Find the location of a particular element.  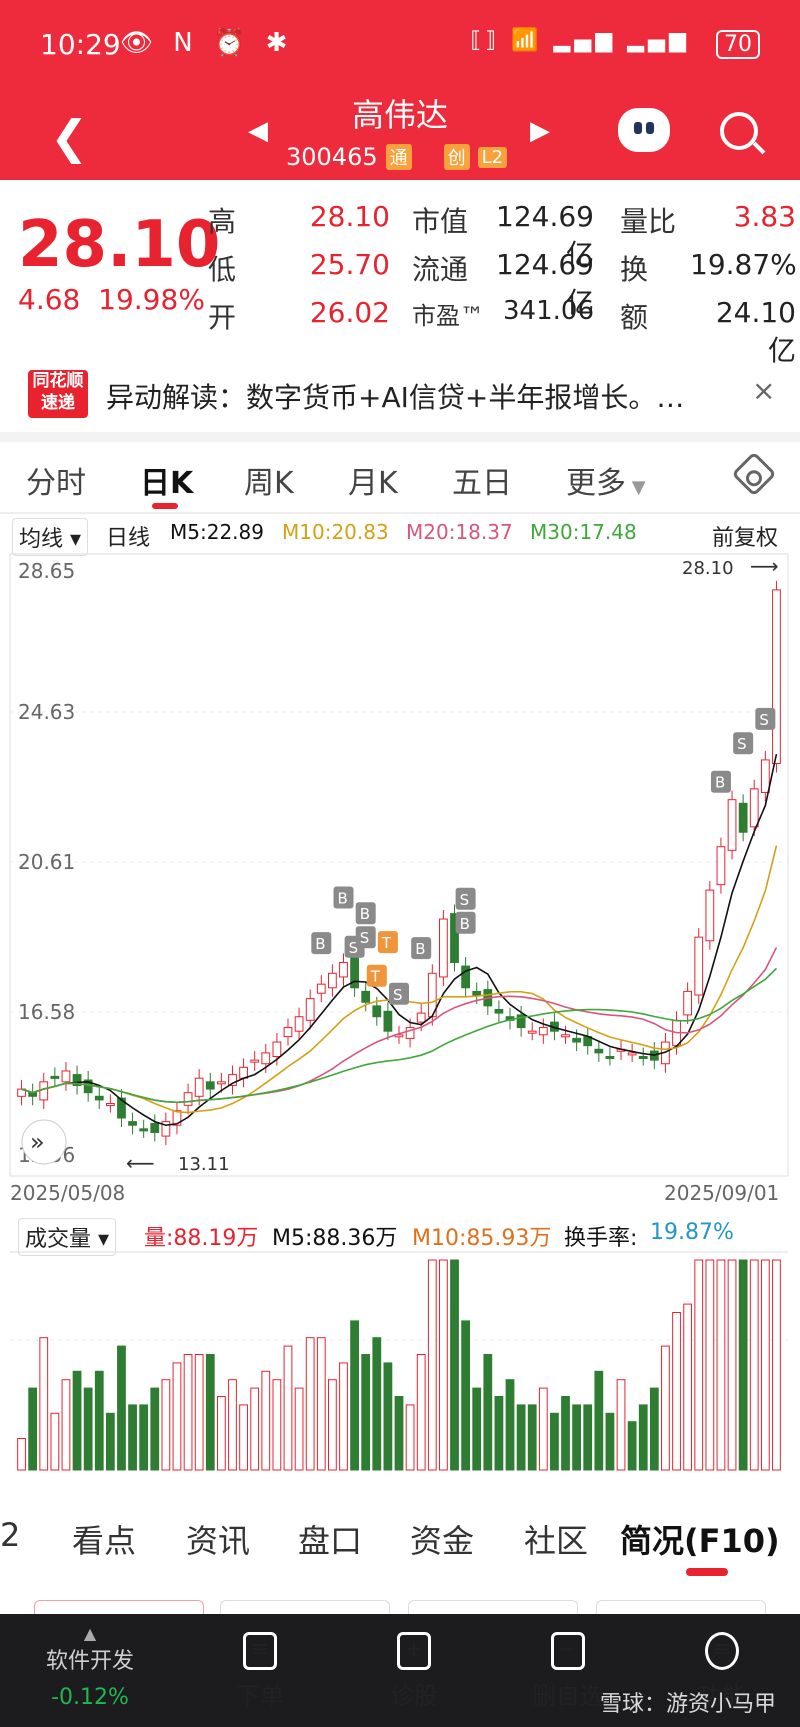

marker-label: T is located at coordinates (386, 943).